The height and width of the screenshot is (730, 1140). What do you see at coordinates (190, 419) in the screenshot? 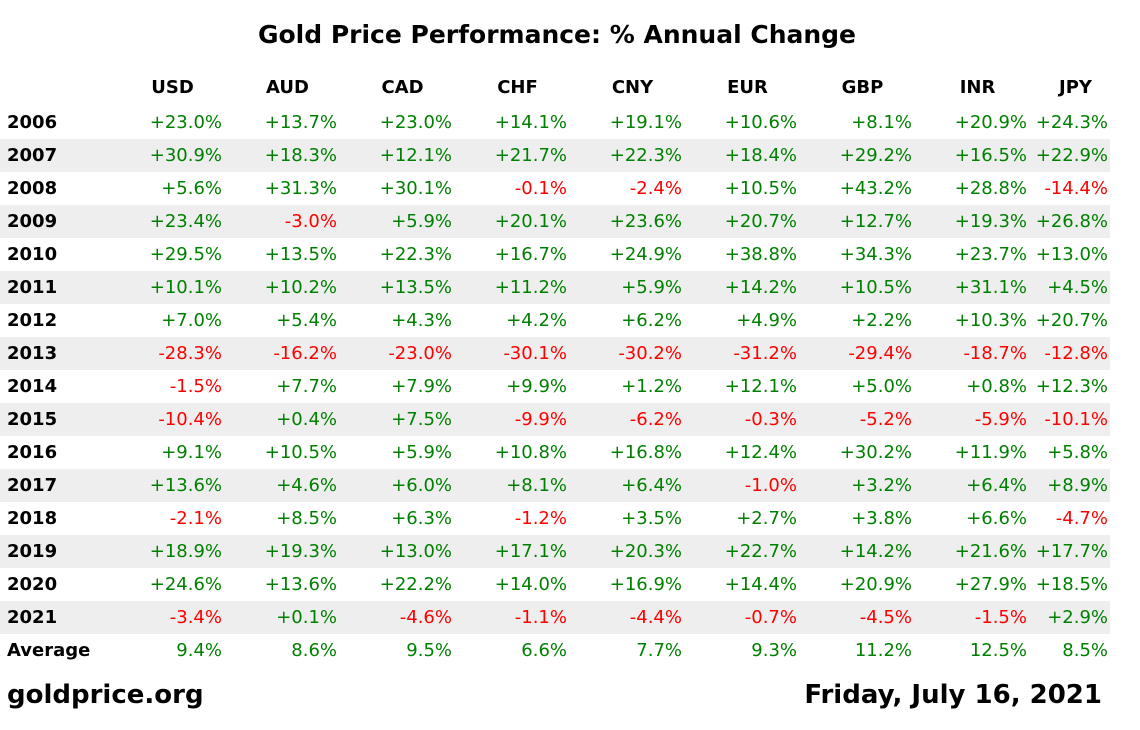
I see `value-cell: -10.4%` at bounding box center [190, 419].